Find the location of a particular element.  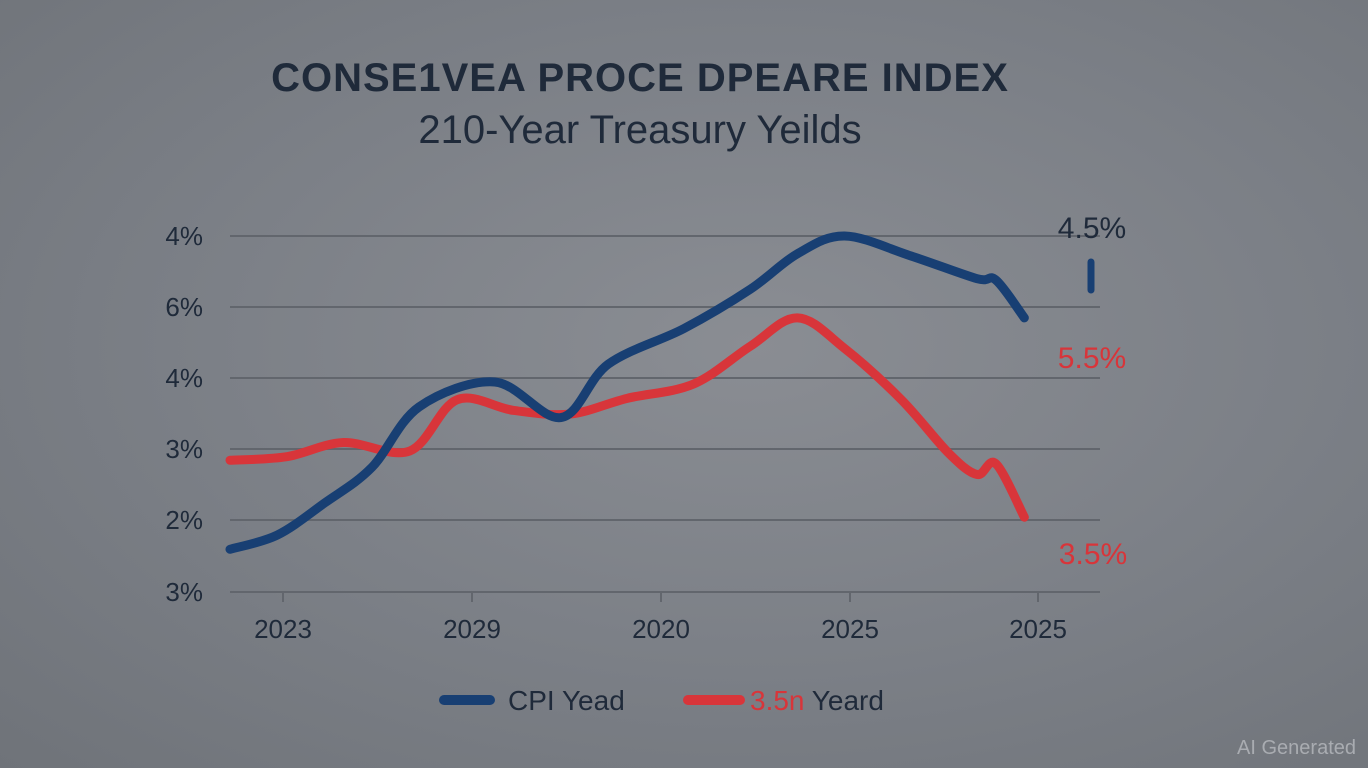

y-tick-label-3: 3% is located at coordinates (184, 449).